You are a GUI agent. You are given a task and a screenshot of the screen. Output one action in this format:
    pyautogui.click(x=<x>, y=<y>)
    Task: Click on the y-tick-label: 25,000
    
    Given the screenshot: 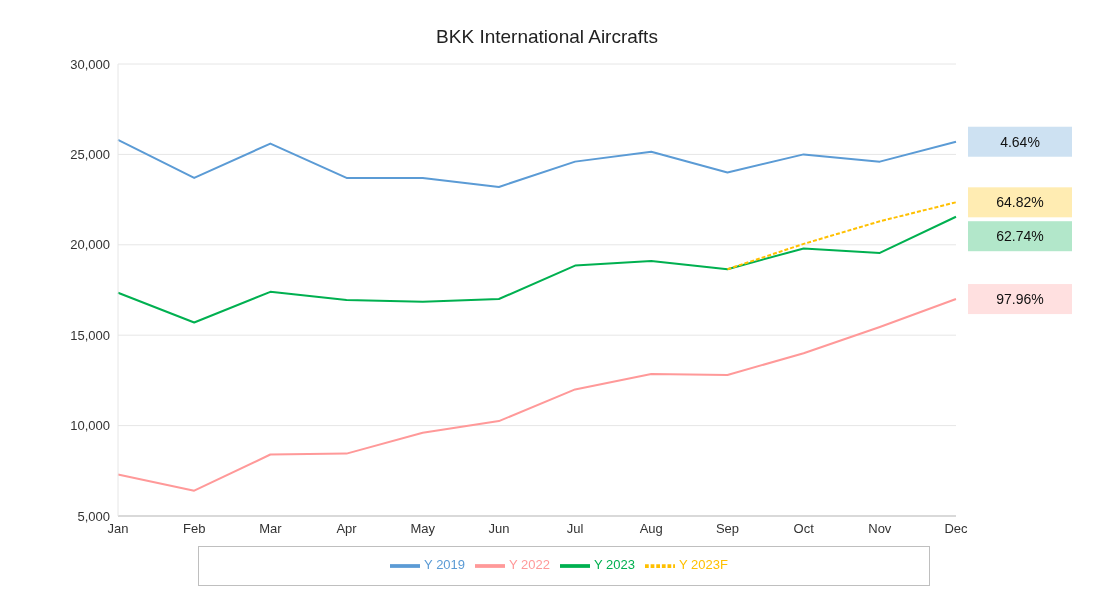 What is the action you would take?
    pyautogui.click(x=90, y=155)
    